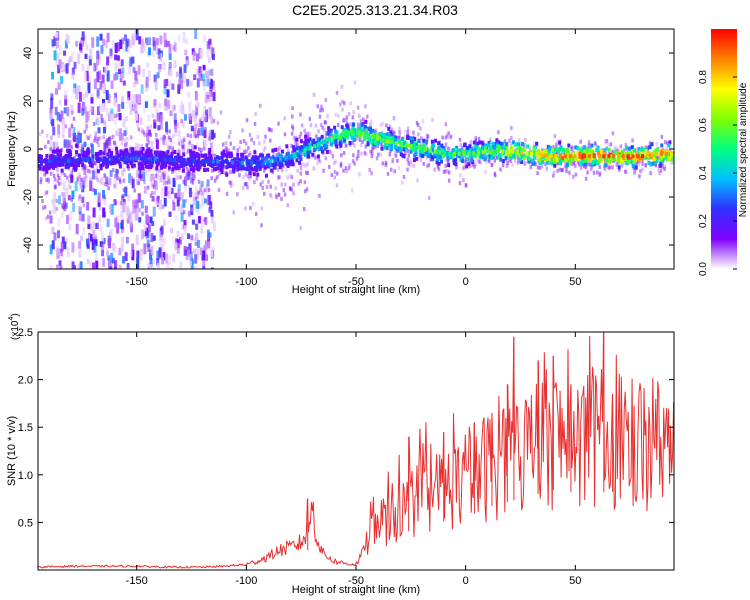 This screenshot has height=600, width=750. What do you see at coordinates (12, 149) in the screenshot?
I see `spectrogram-y-axis-label: Frequency (Hz)` at bounding box center [12, 149].